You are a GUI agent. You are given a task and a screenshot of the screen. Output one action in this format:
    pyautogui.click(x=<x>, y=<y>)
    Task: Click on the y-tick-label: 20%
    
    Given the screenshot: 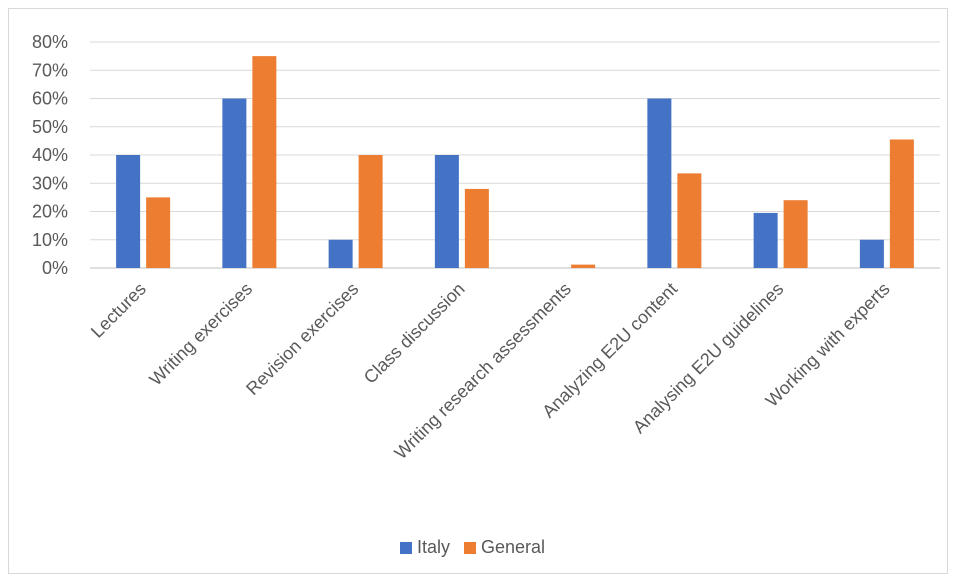 What is the action you would take?
    pyautogui.click(x=50, y=212)
    